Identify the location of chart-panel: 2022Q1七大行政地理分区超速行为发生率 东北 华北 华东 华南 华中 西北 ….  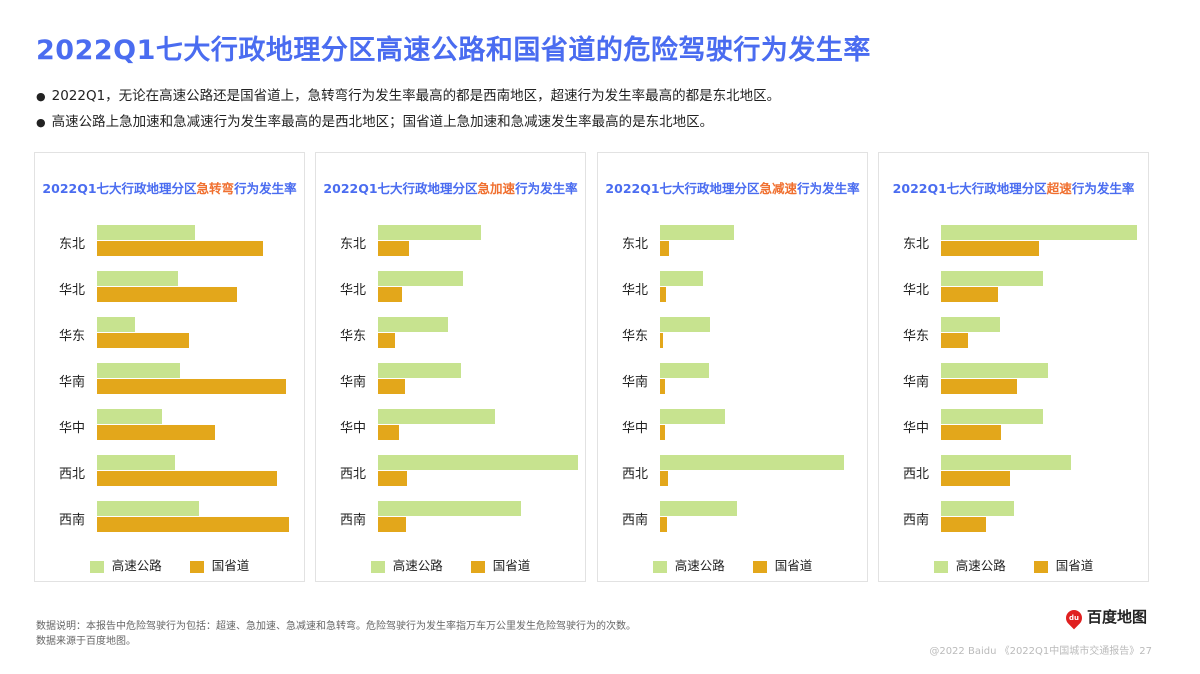
(1013, 367).